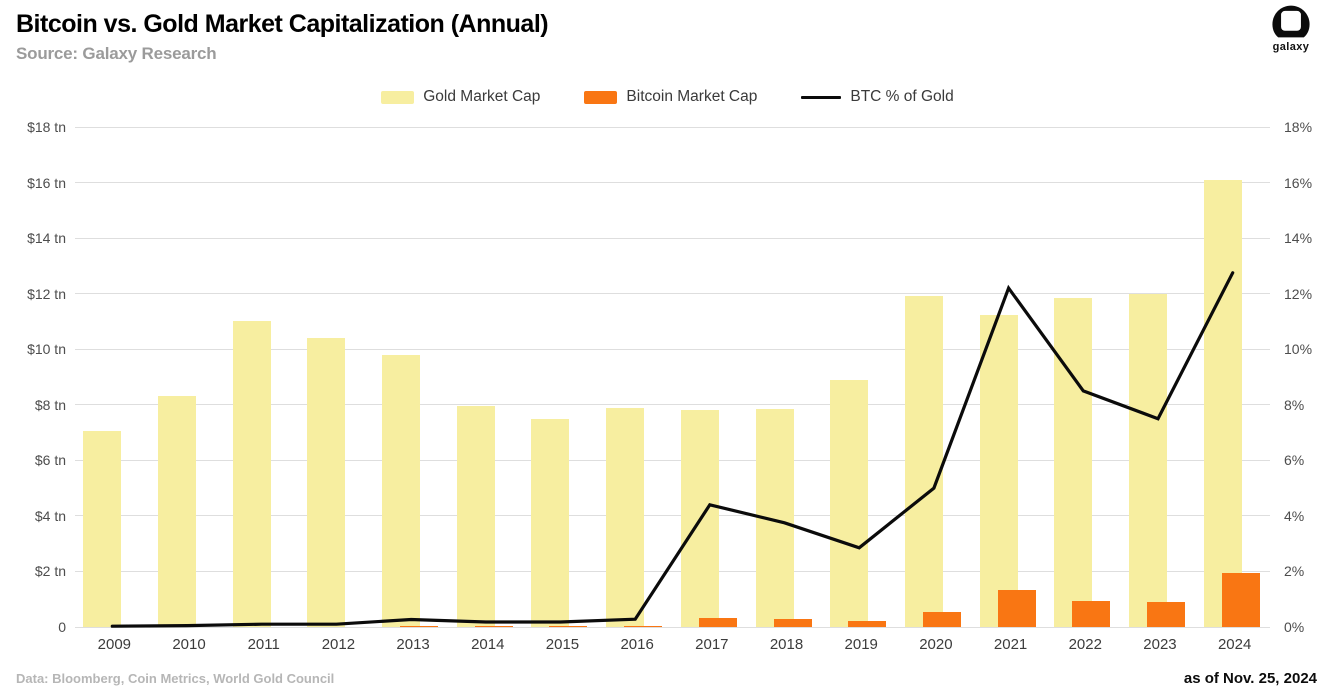 This screenshot has width=1335, height=696. I want to click on x-axis-label-2012: 2012, so click(338, 644).